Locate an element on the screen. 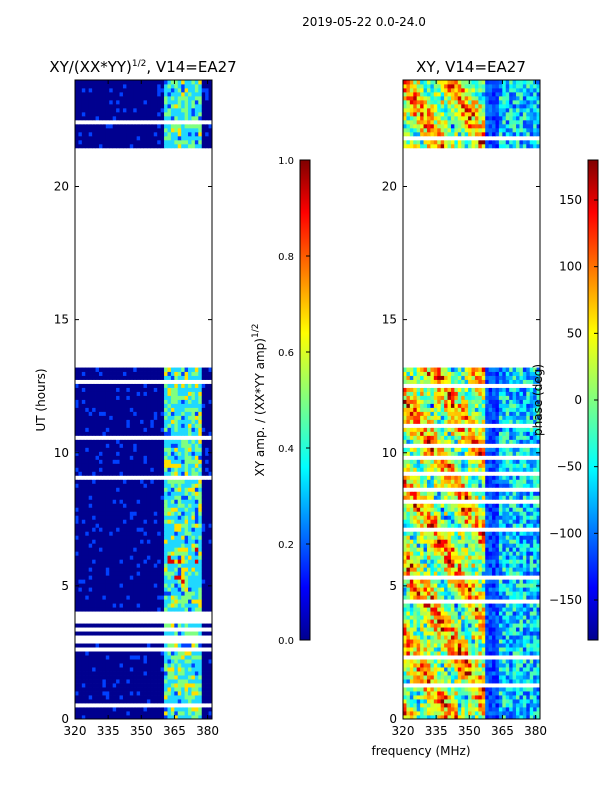 The width and height of the screenshot is (600, 800). figure-suptitle: 2019-05-22 0.0-24.0 is located at coordinates (364, 22).